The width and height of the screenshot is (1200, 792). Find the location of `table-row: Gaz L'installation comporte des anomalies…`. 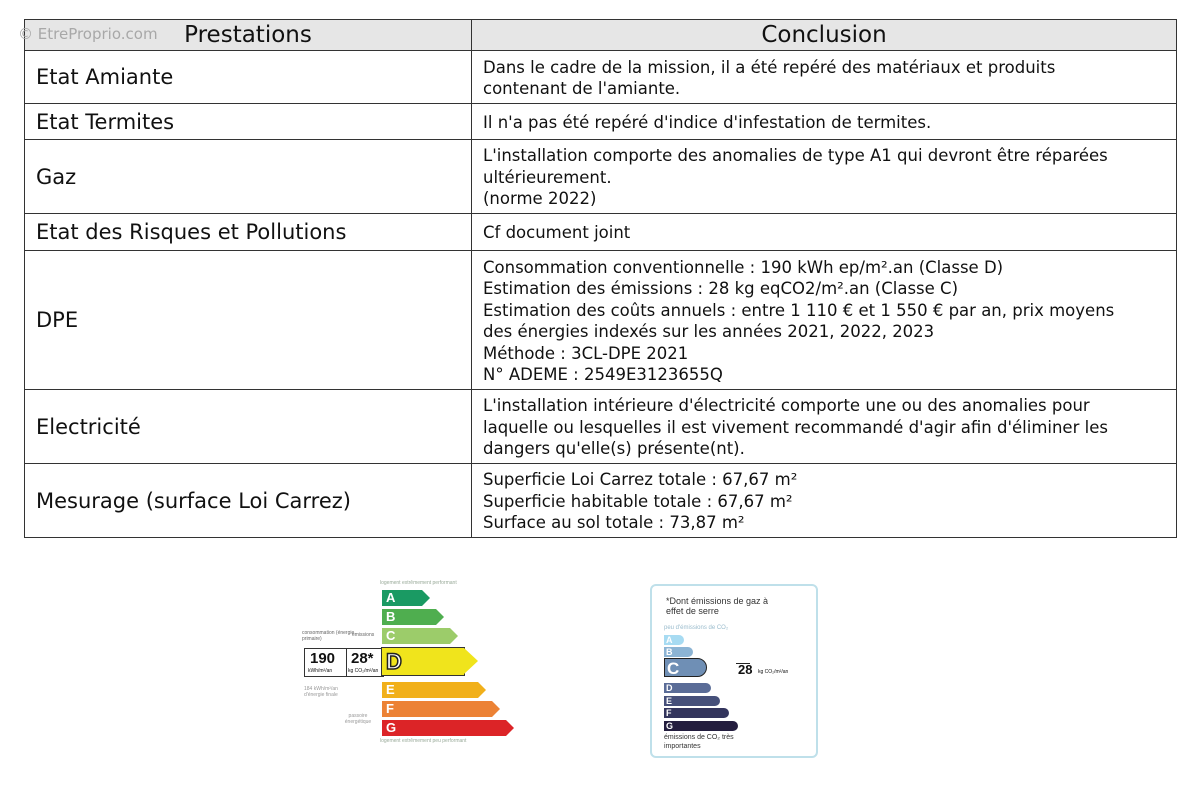

table-row: Gaz L'installation comporte des anomalies… is located at coordinates (600, 176).